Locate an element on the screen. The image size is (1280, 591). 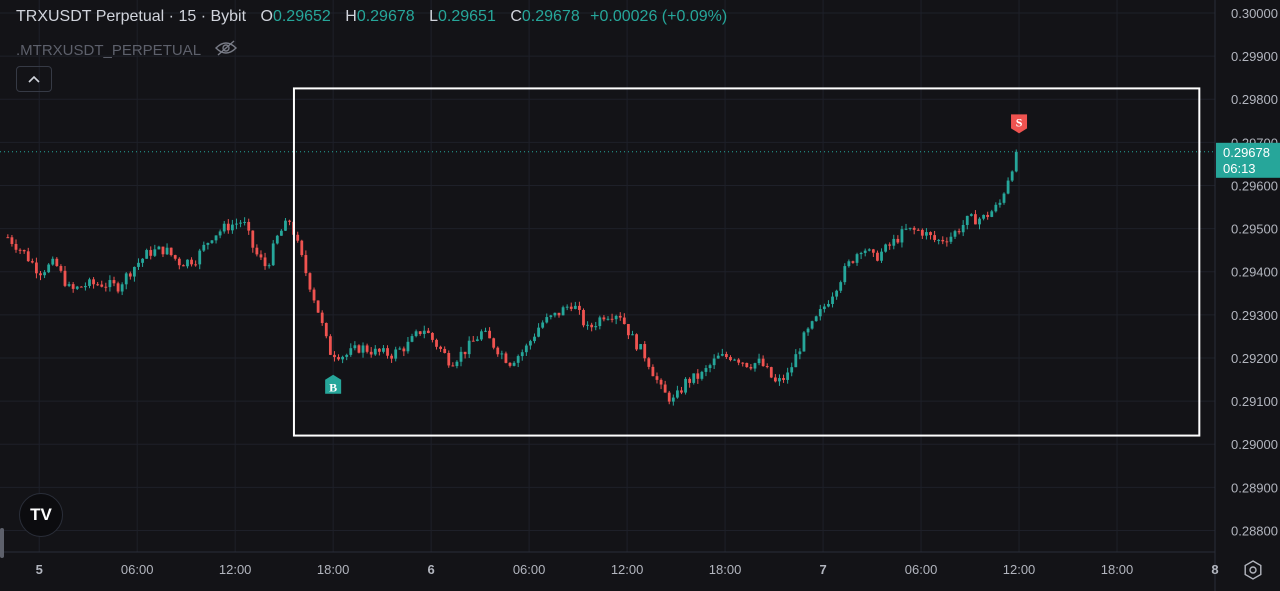
time-tick-label: 06:00 is located at coordinates (529, 569).